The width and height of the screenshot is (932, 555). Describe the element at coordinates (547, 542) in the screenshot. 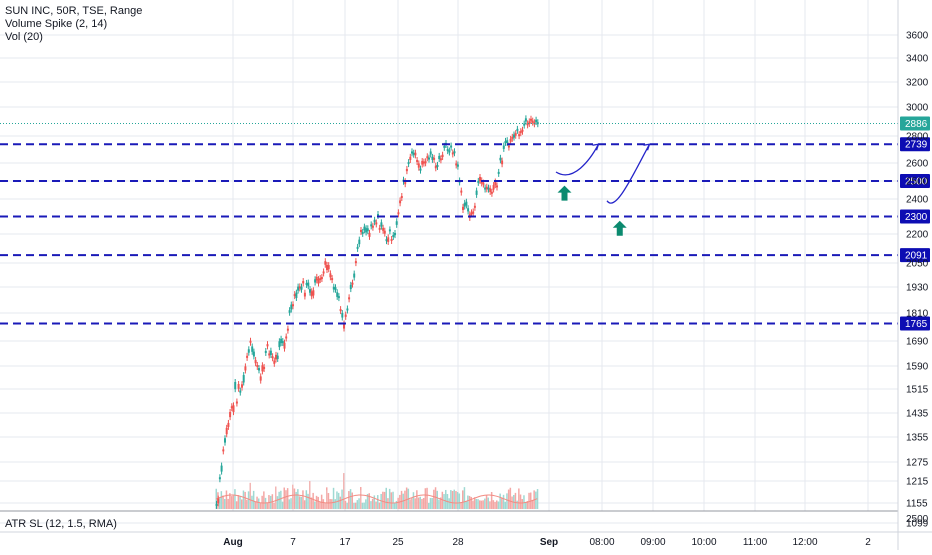

I see `time-axis: Aug 7 17 25 28 Sep 08:00 09:00 10:00 11:00 12:00 2` at that location.